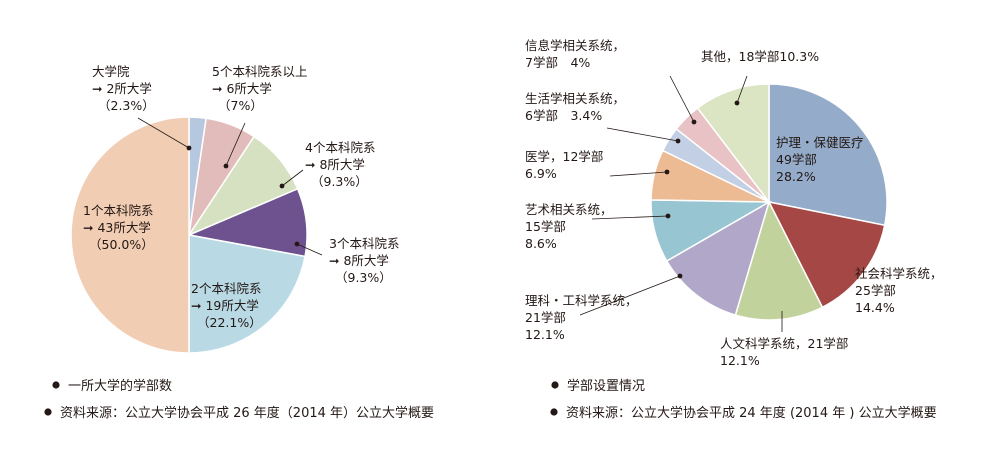  Describe the element at coordinates (554, 412) in the screenshot. I see `source-bullet-right` at that location.